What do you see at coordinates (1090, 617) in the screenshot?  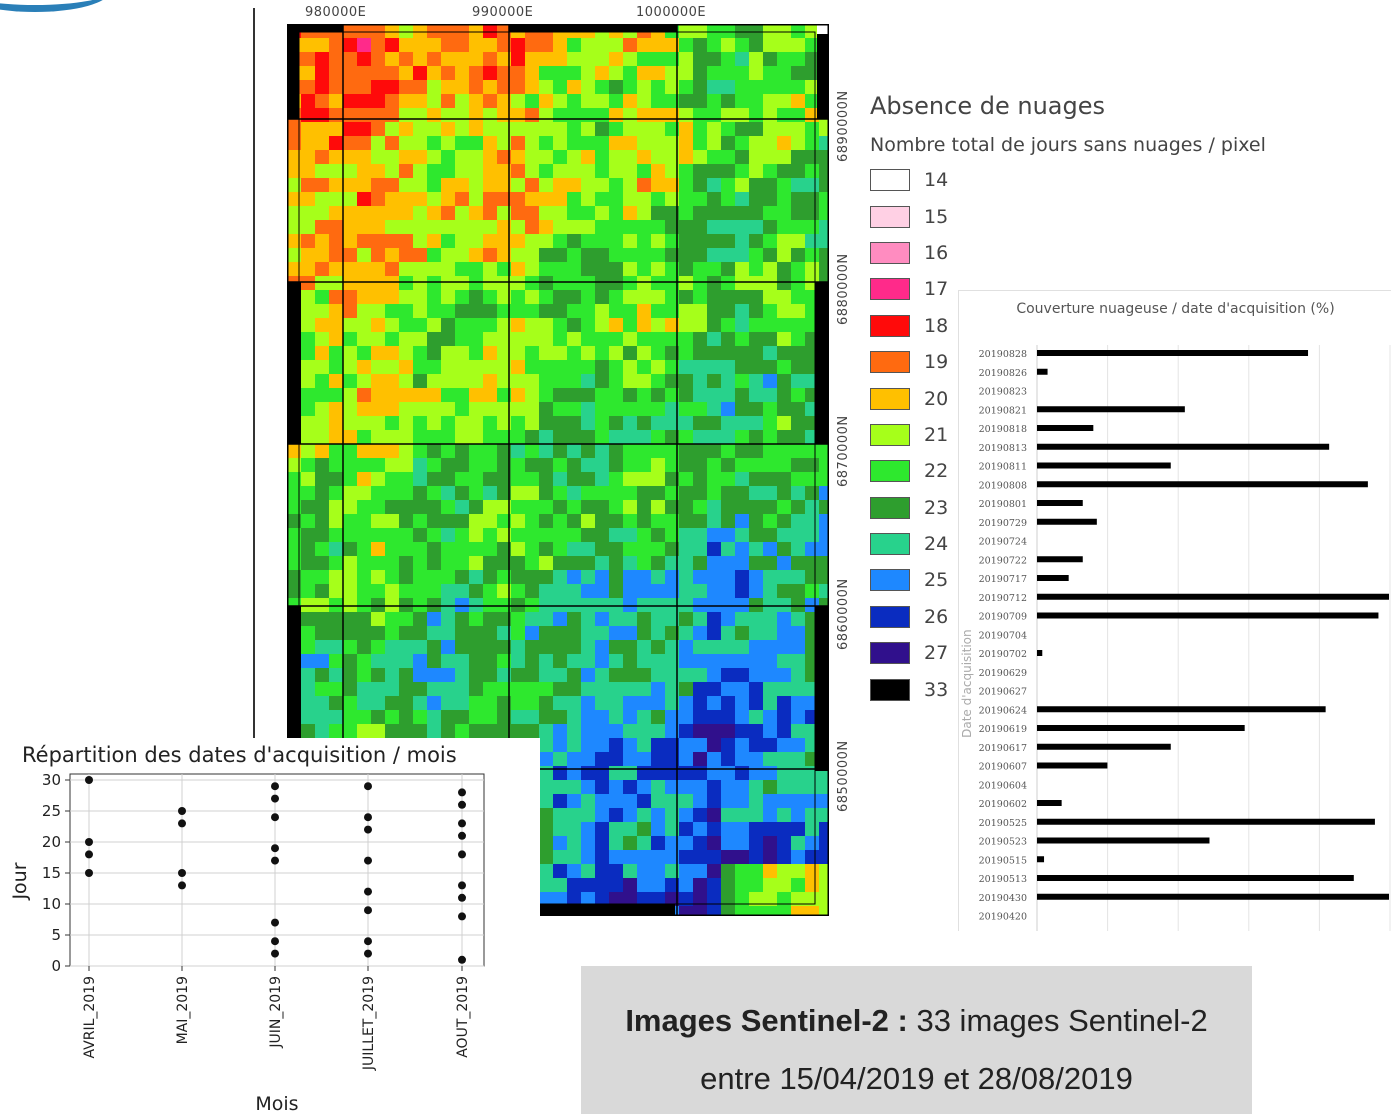 I see `legend-item: 26` at bounding box center [1090, 617].